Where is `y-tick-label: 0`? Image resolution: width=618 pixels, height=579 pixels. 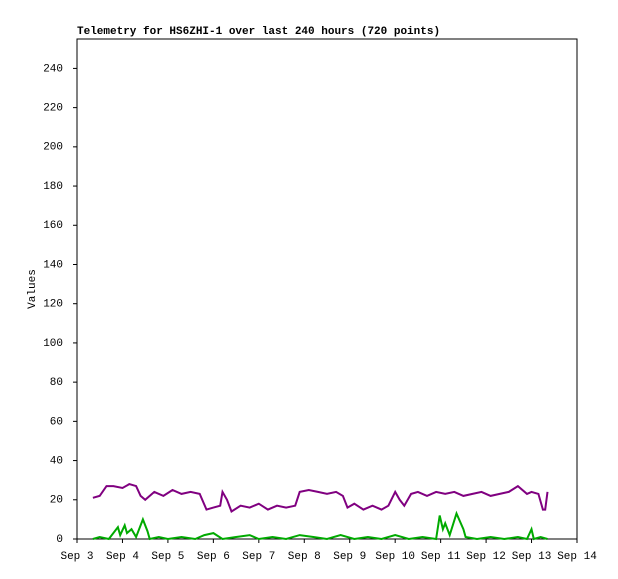
y-tick-label: 0 is located at coordinates (59, 540).